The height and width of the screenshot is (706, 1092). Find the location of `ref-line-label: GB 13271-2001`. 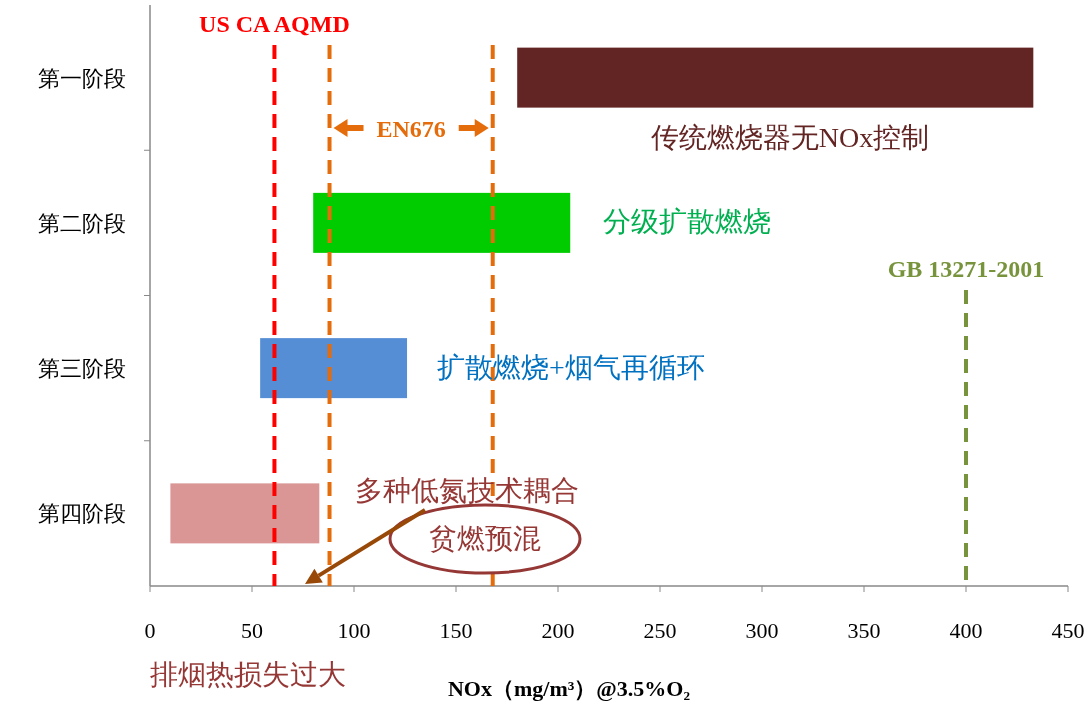

ref-line-label: GB 13271-2001 is located at coordinates (966, 269).